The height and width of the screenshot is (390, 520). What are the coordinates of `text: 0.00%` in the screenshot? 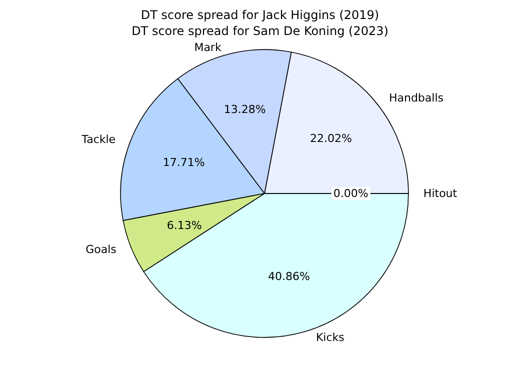 It's located at (350, 193).